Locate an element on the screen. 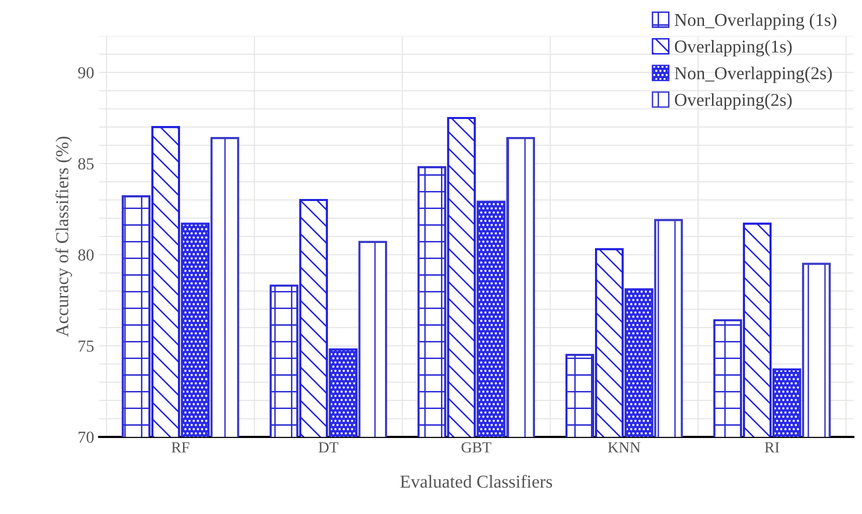 This screenshot has width=862, height=514. x-tick-label: DT is located at coordinates (328, 447).